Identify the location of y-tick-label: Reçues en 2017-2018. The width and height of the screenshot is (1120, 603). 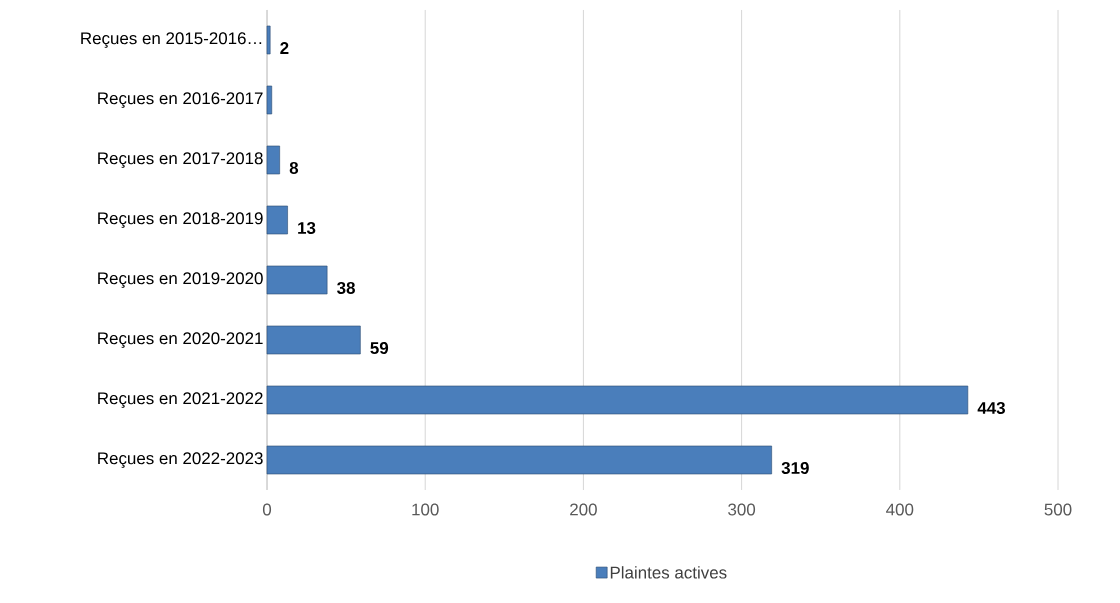
(180, 160).